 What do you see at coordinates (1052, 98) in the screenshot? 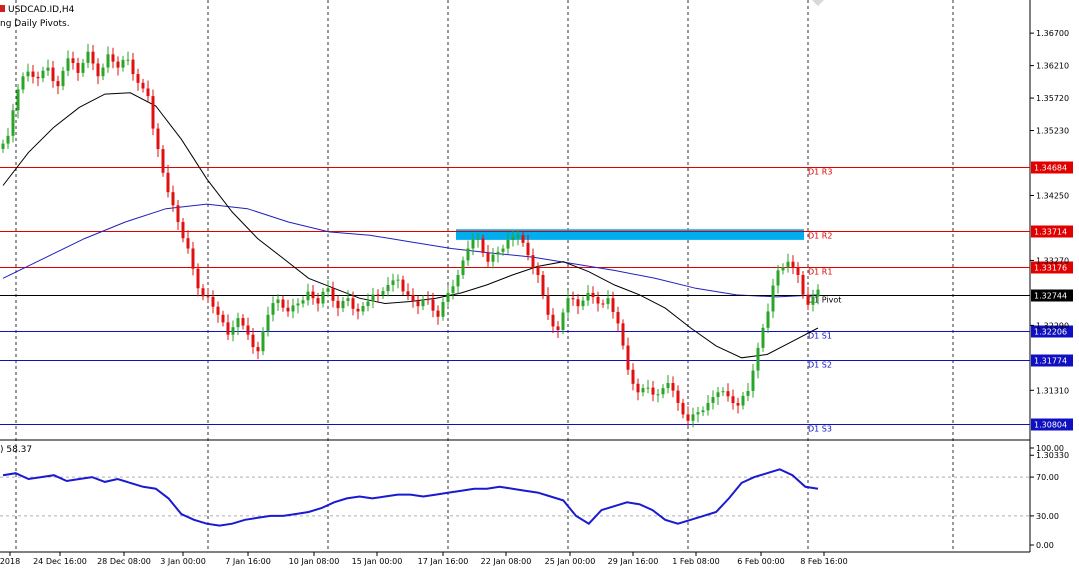
I see `price-tick-label: 1.35720` at bounding box center [1052, 98].